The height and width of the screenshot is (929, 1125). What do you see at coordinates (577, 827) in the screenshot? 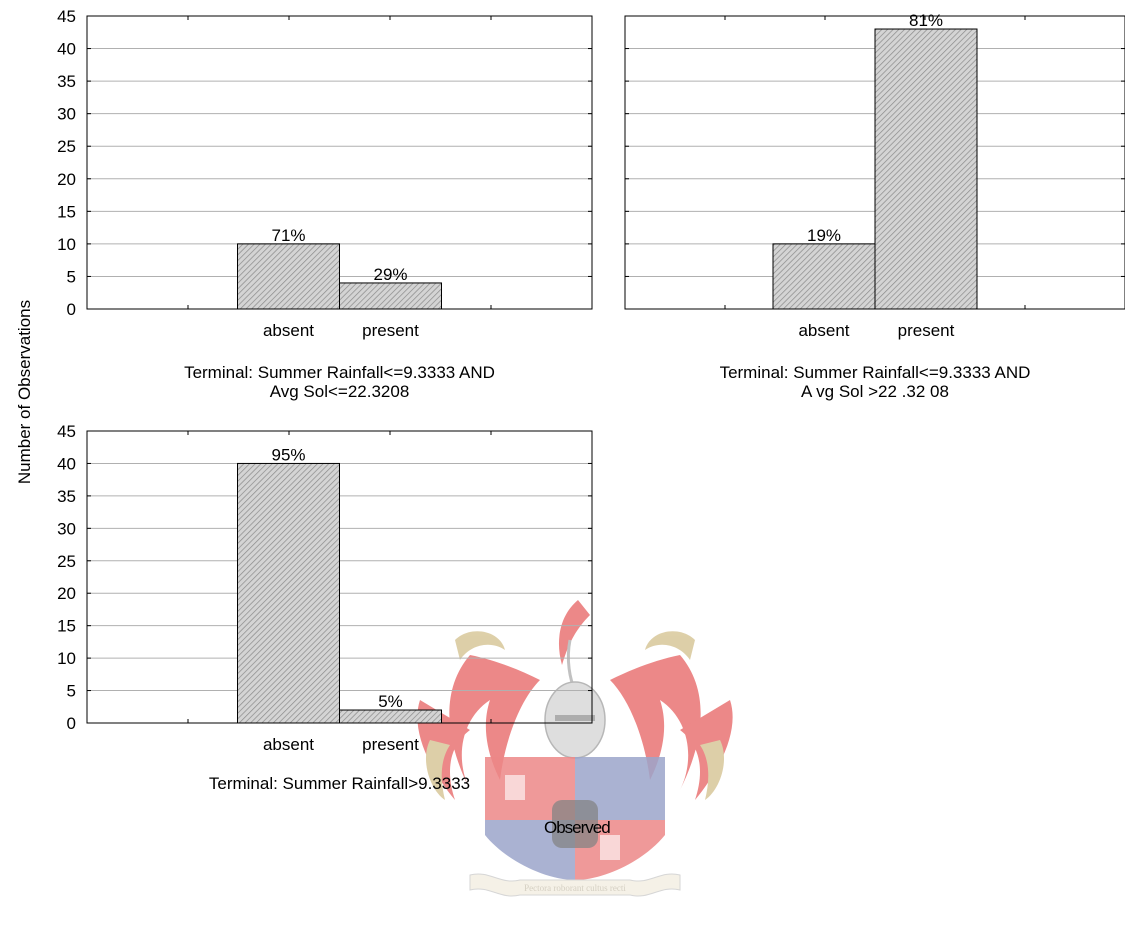
I see `observed-label: Observed` at bounding box center [577, 827].